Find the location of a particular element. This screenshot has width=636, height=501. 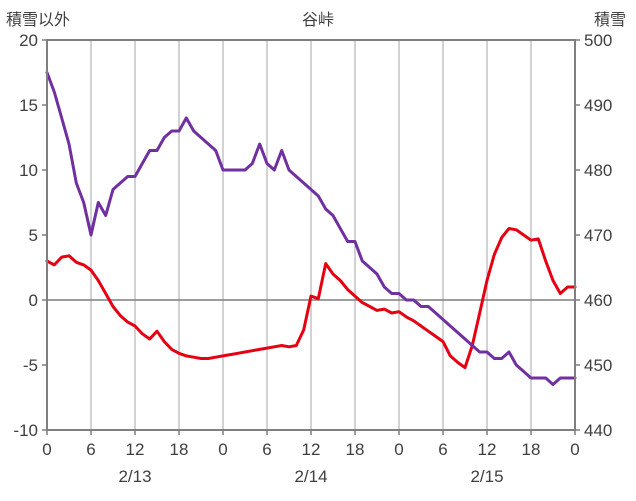

left-tick-label: 0 is located at coordinates (33, 300).